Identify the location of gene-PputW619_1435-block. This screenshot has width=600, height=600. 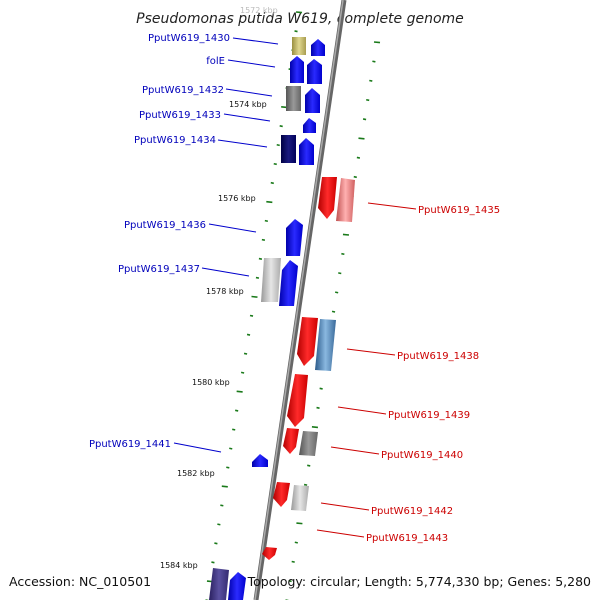
(345, 200).